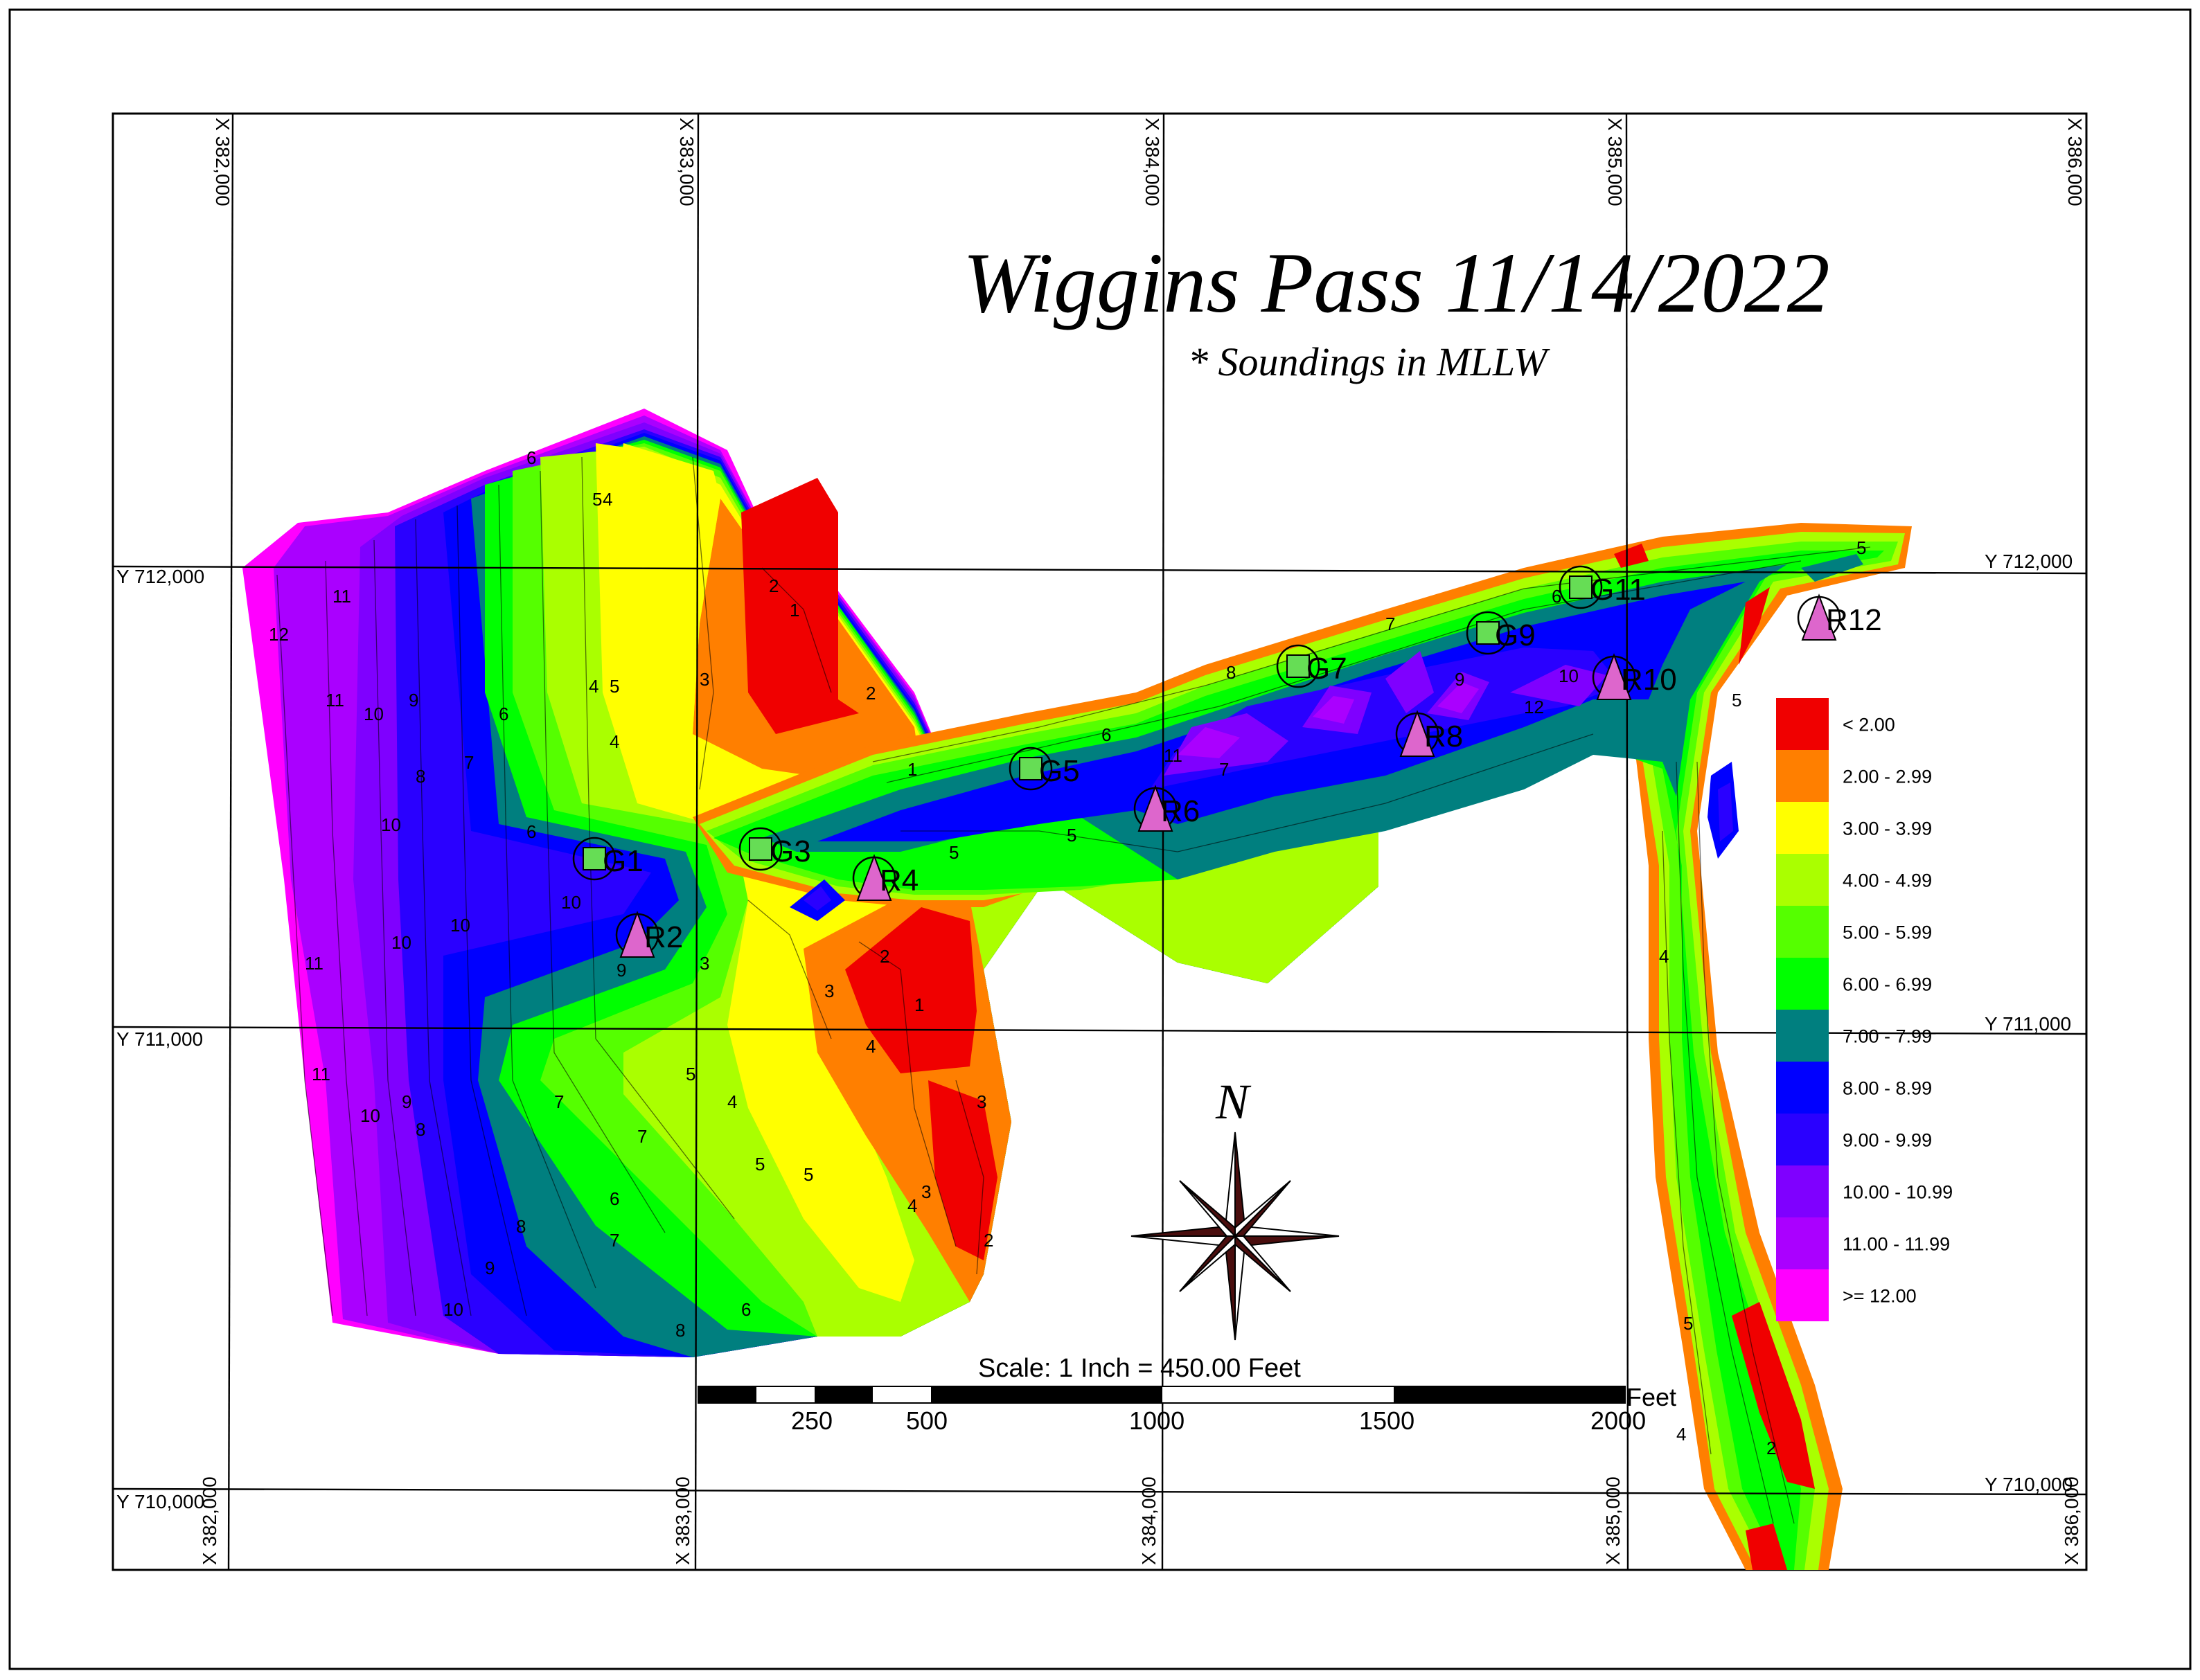  Describe the element at coordinates (899, 880) in the screenshot. I see `marker-r4-label: R4` at that location.